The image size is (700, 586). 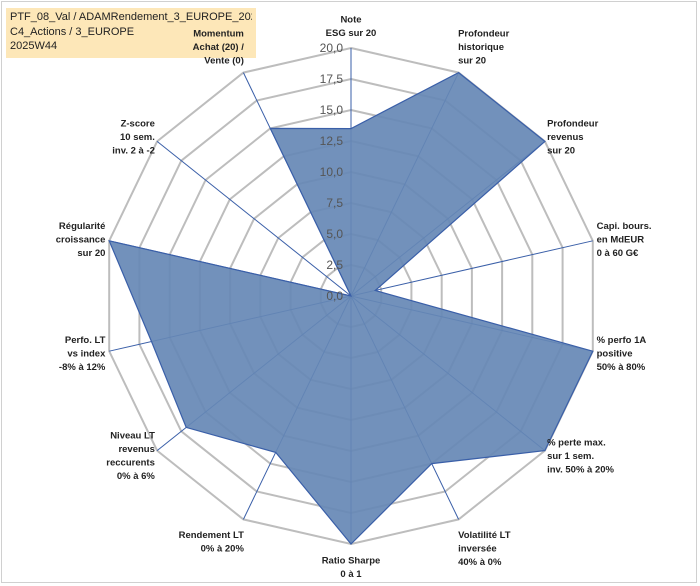 What do you see at coordinates (334, 203) in the screenshot?
I see `radial-tick-label: 7,5` at bounding box center [334, 203].